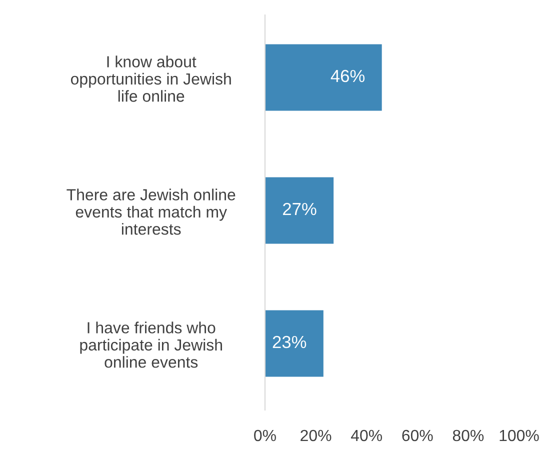 The height and width of the screenshot is (456, 556). Describe the element at coordinates (265, 436) in the screenshot. I see `x-tick-label: 0%` at that location.